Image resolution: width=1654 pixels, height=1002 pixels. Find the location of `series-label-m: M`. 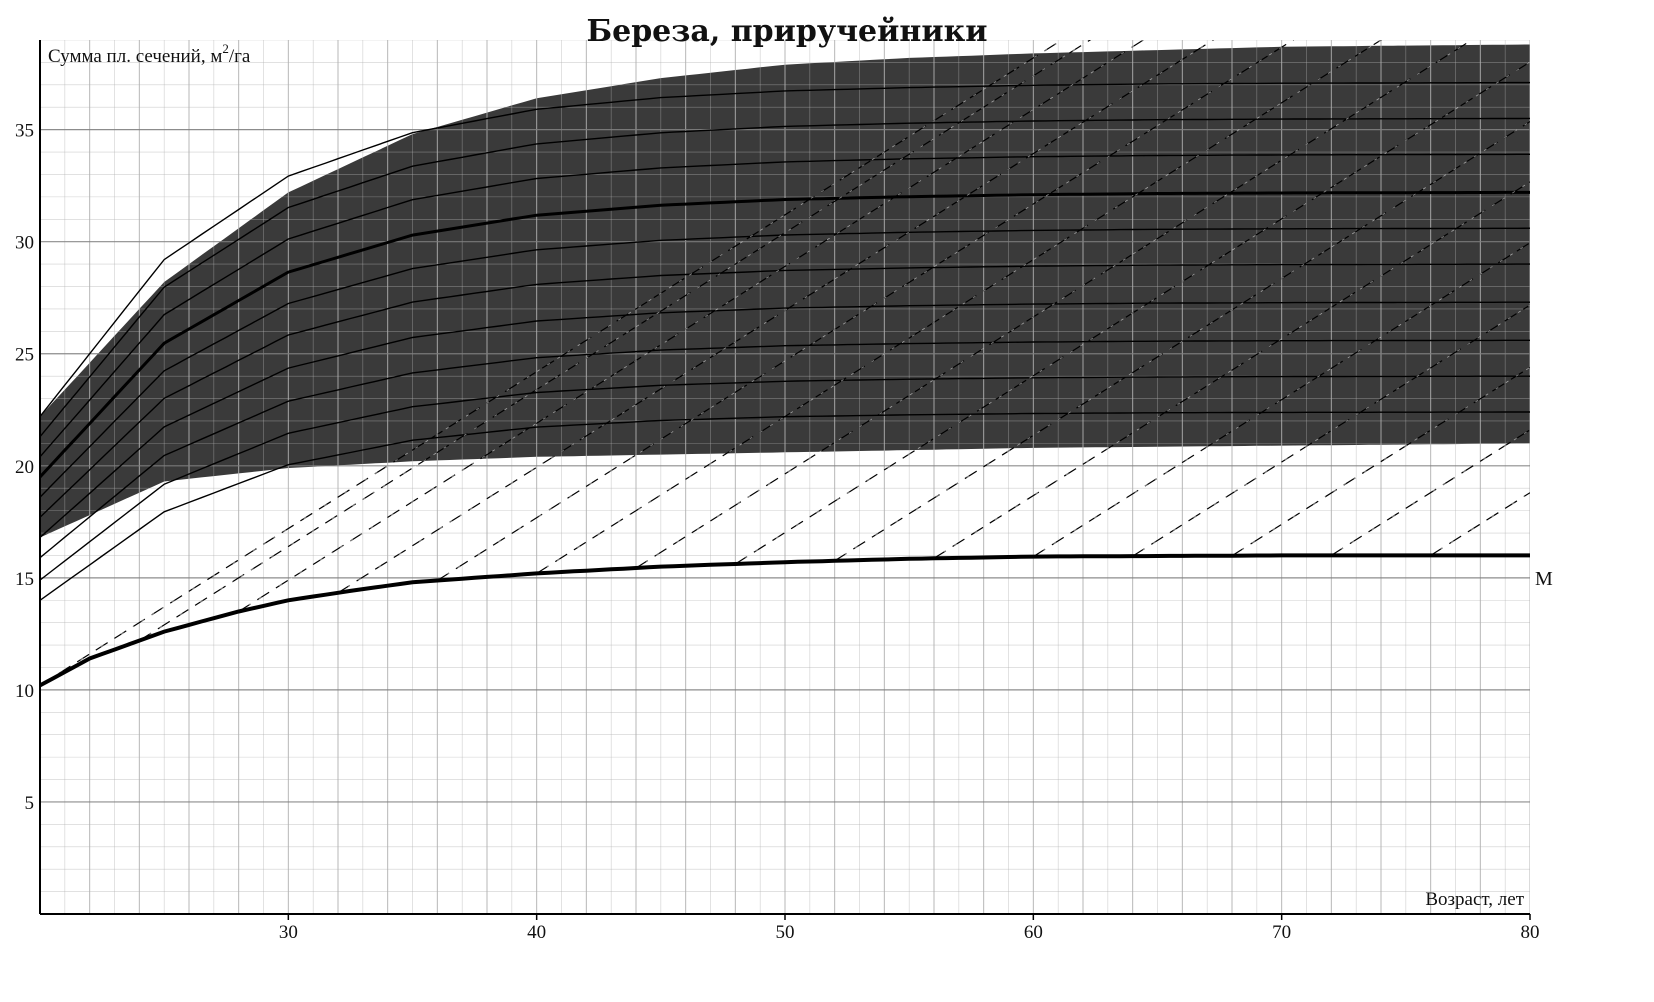

series-label-m: M is located at coordinates (1544, 579).